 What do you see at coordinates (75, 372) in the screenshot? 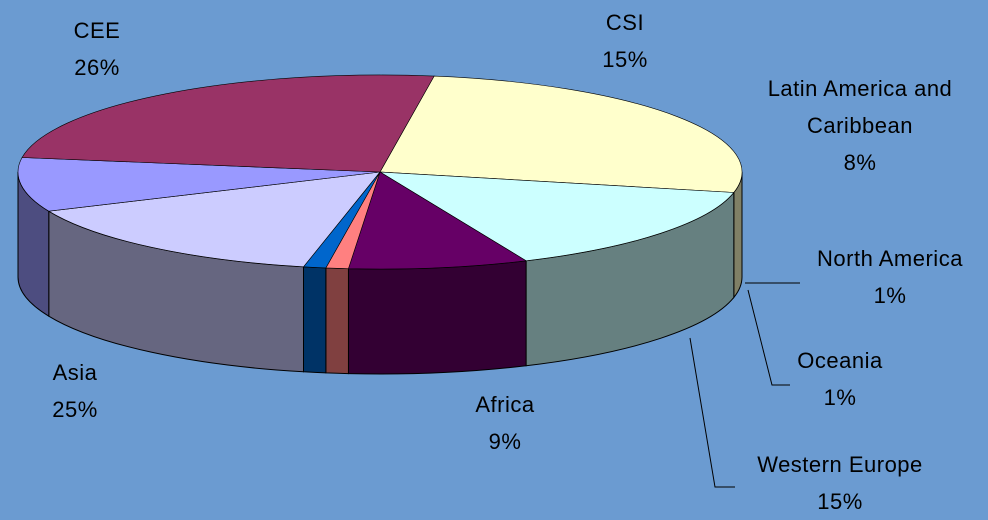
I see `label-name: Asia` at bounding box center [75, 372].